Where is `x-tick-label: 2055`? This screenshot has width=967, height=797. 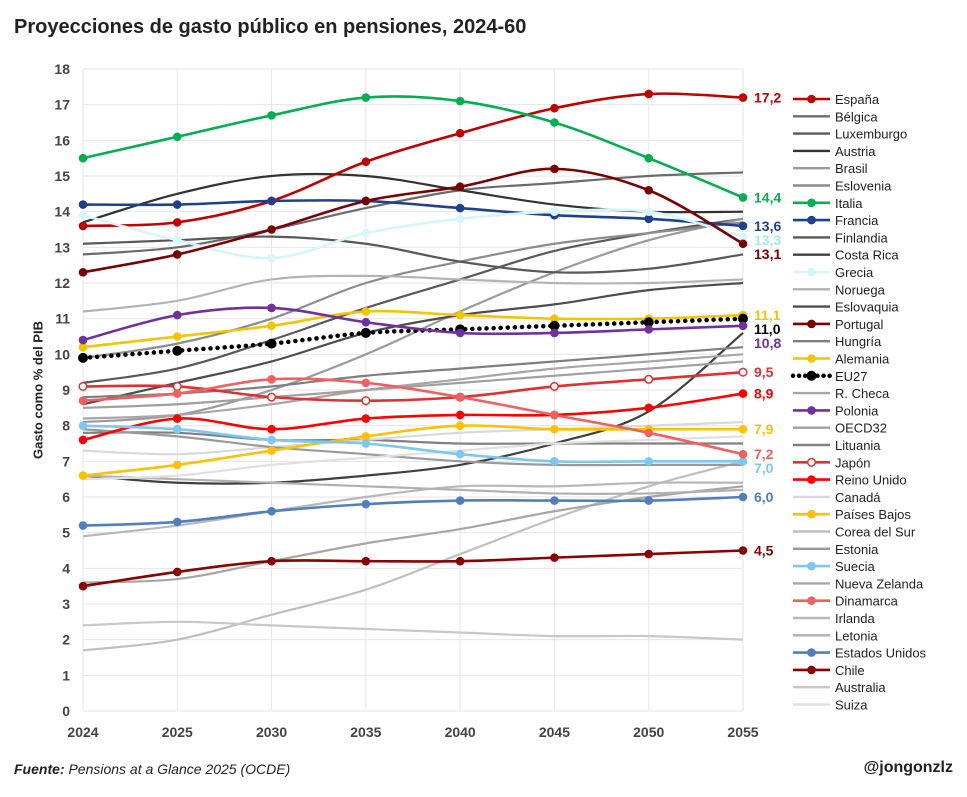
x-tick-label: 2055 is located at coordinates (742, 732).